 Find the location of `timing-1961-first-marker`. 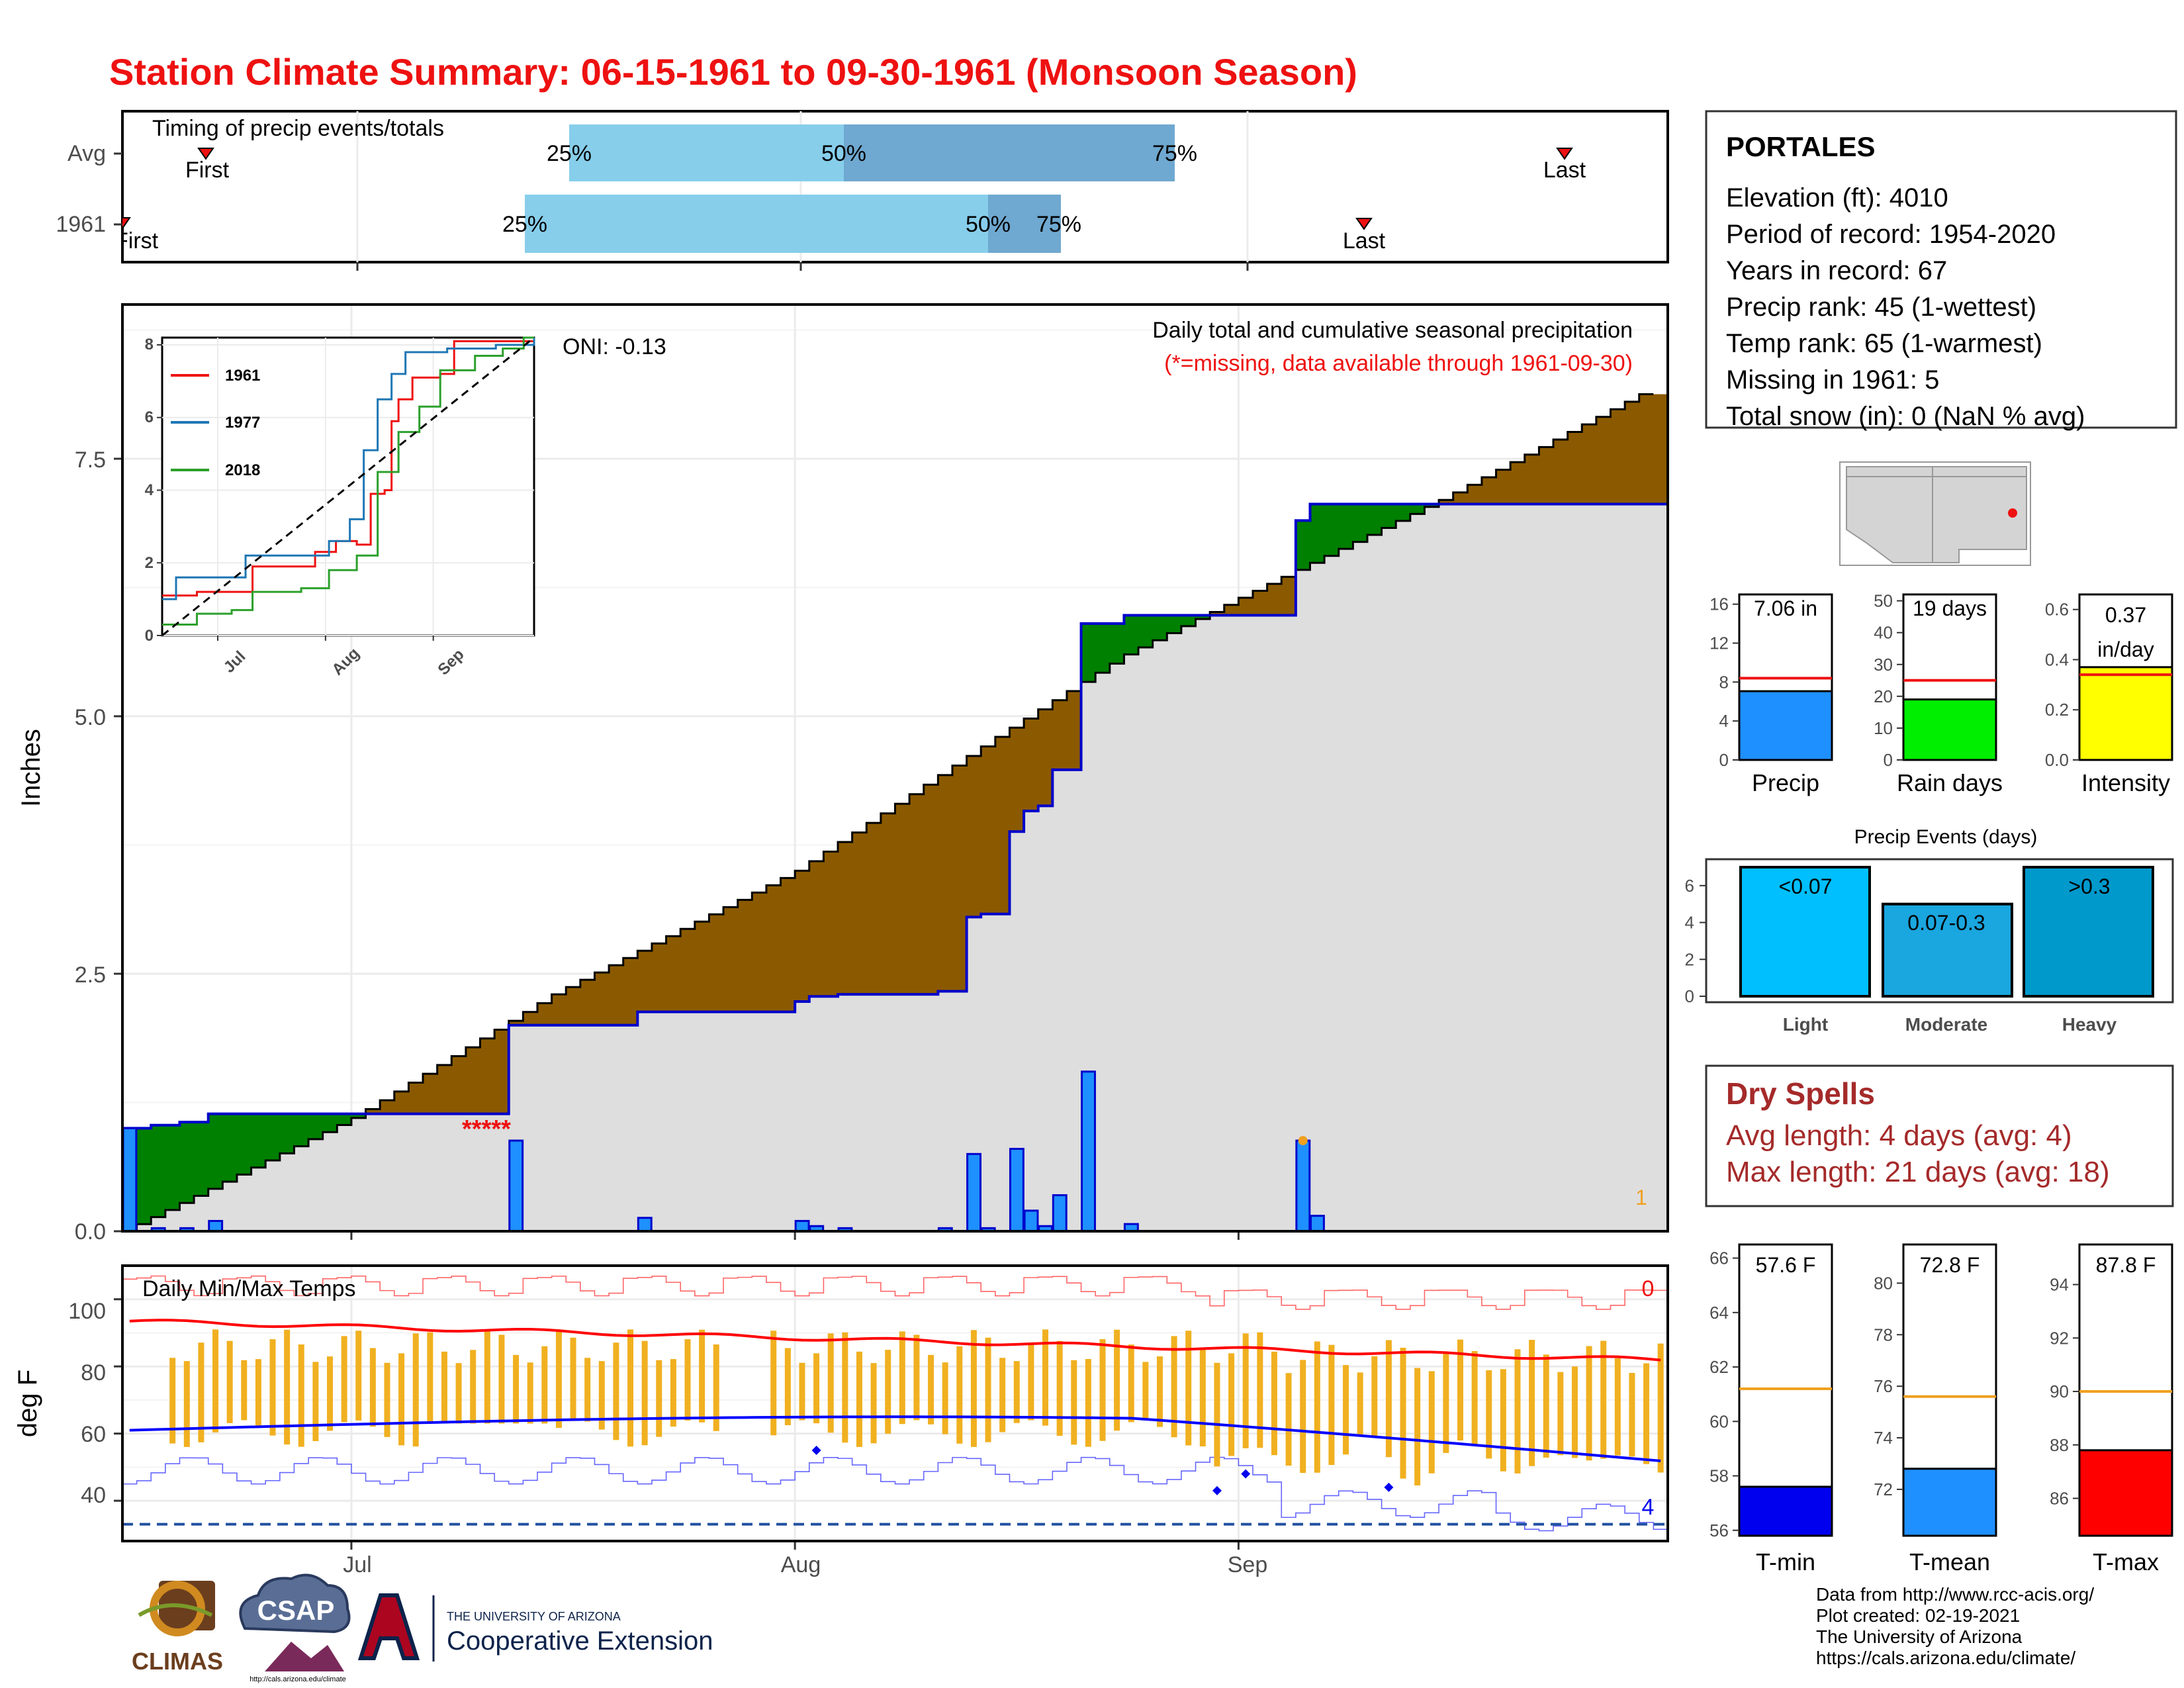

timing-1961-first-marker is located at coordinates (127, 223).